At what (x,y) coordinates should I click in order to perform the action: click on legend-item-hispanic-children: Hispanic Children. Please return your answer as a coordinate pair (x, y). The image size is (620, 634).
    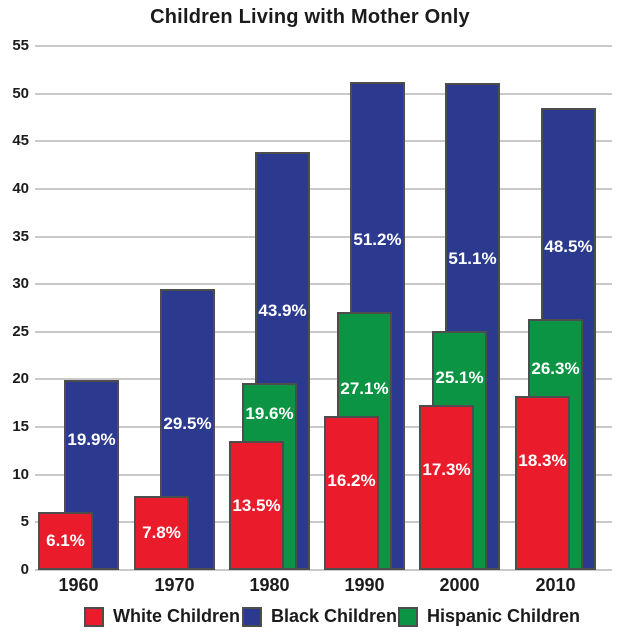
    Looking at the image, I should click on (489, 616).